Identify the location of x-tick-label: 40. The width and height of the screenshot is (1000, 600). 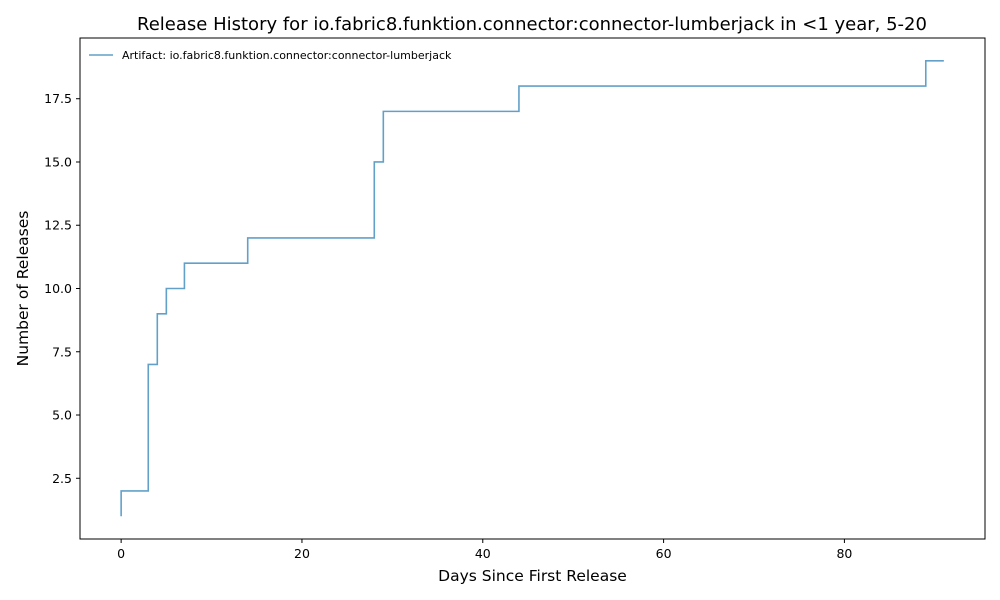
(483, 553).